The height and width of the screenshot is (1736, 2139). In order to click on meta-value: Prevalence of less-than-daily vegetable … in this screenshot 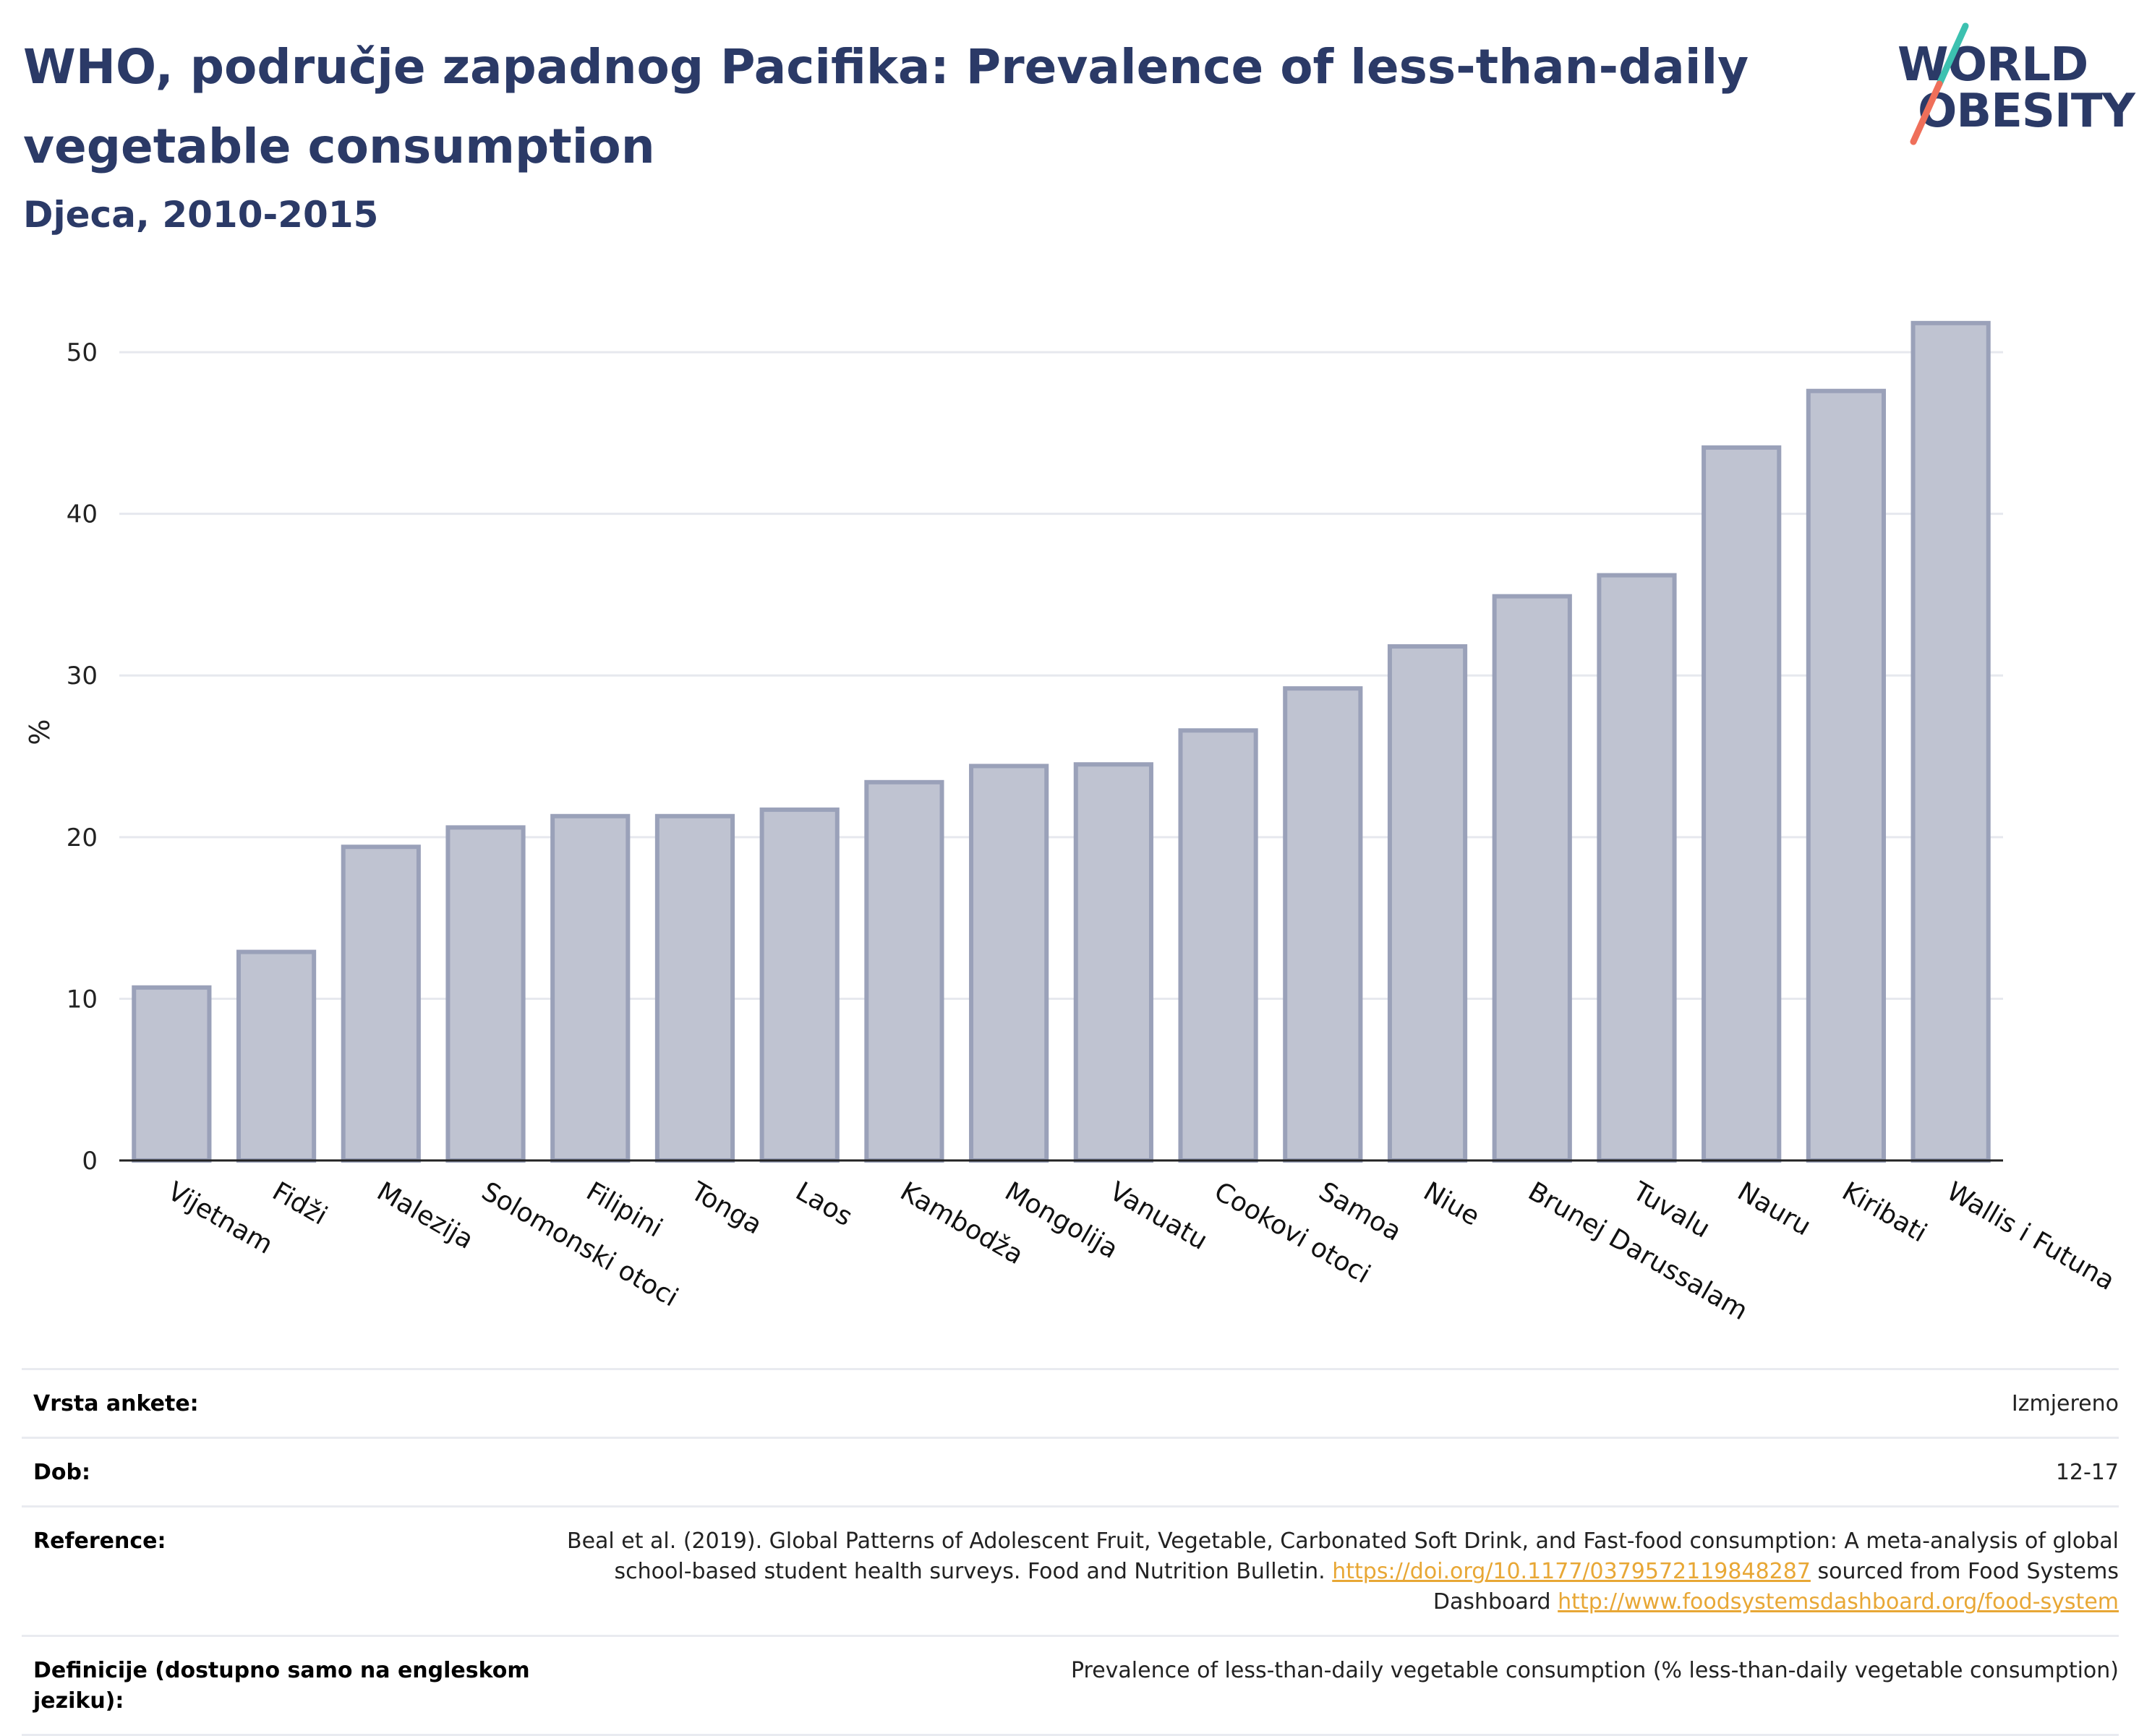, I will do `click(1594, 1670)`.